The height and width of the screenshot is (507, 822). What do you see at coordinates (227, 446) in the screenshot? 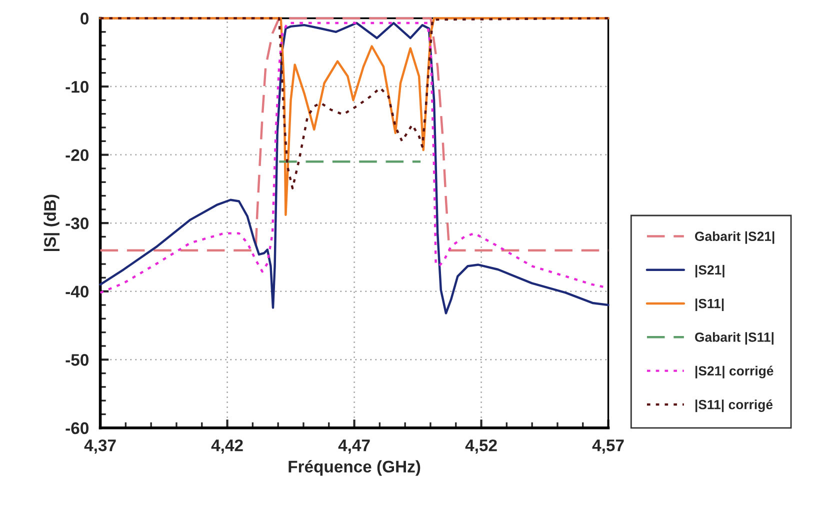
I see `x-tick-label: 4,42` at bounding box center [227, 446].